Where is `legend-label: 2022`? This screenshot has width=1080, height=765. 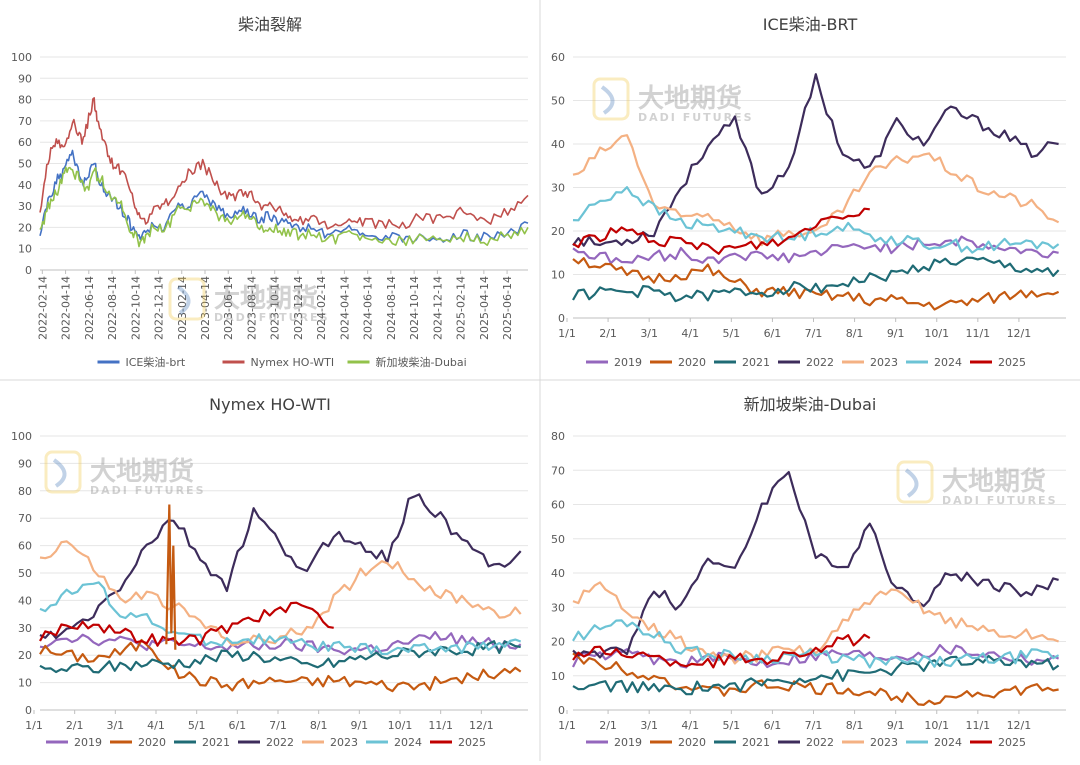
legend-label: 2022 is located at coordinates (820, 742).